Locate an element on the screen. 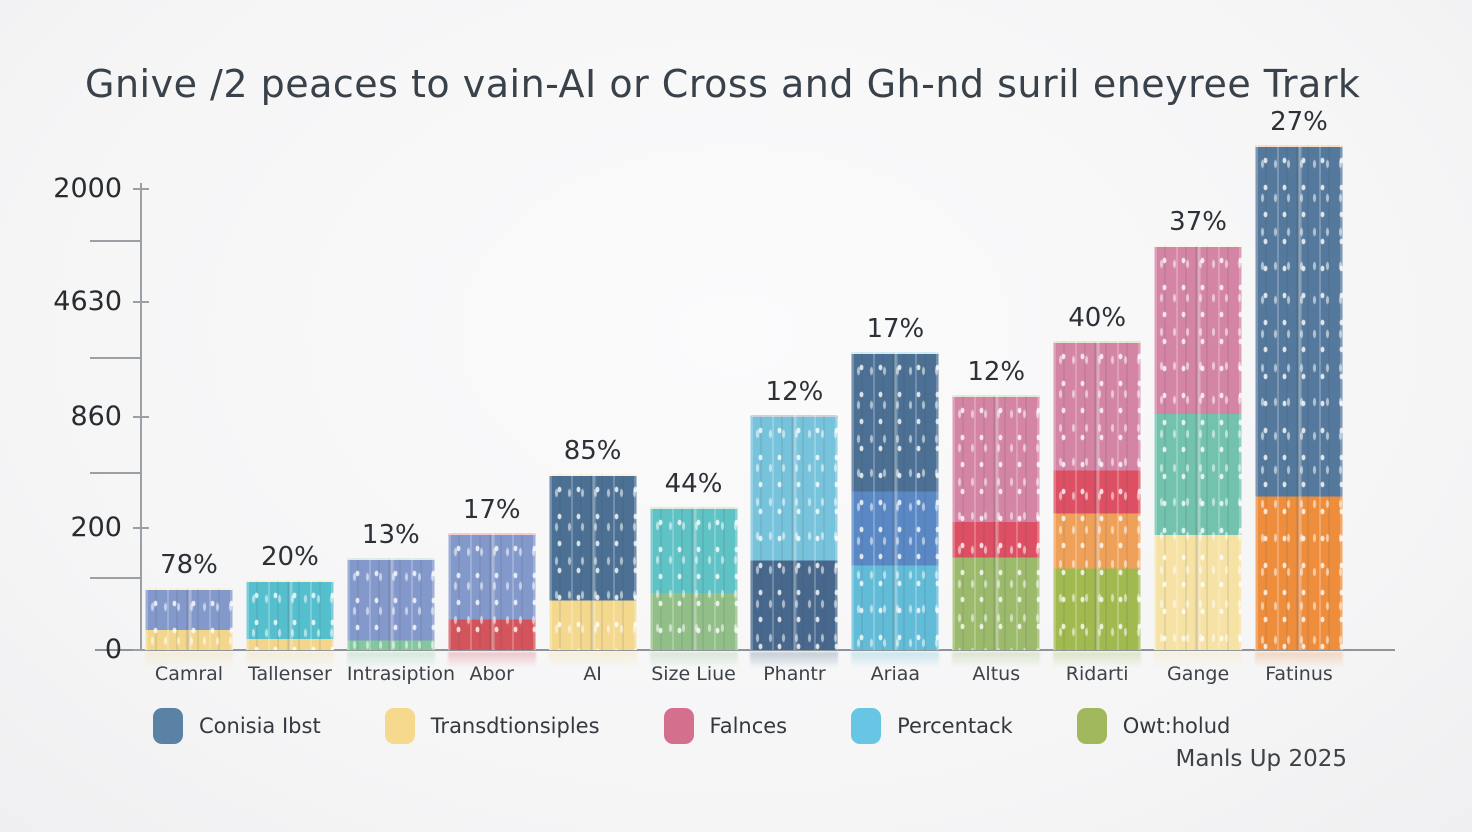 This screenshot has width=1472, height=832. bar-abor is located at coordinates (491, 591).